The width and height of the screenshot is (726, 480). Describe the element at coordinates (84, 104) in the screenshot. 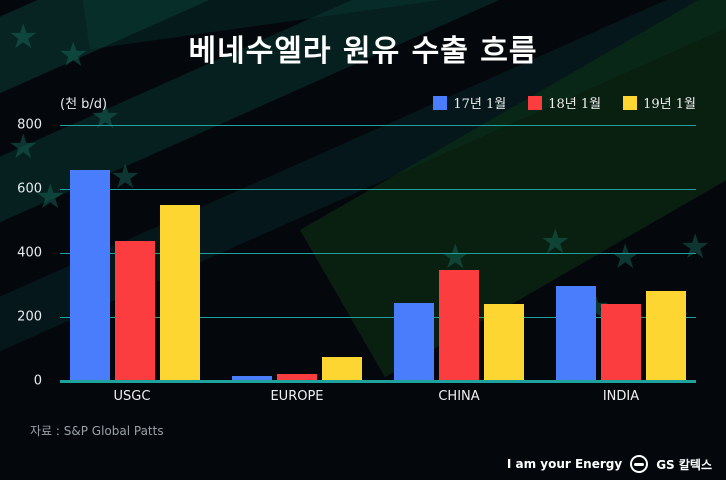

I see `y-axis-unit-label: (천 b/d)` at that location.